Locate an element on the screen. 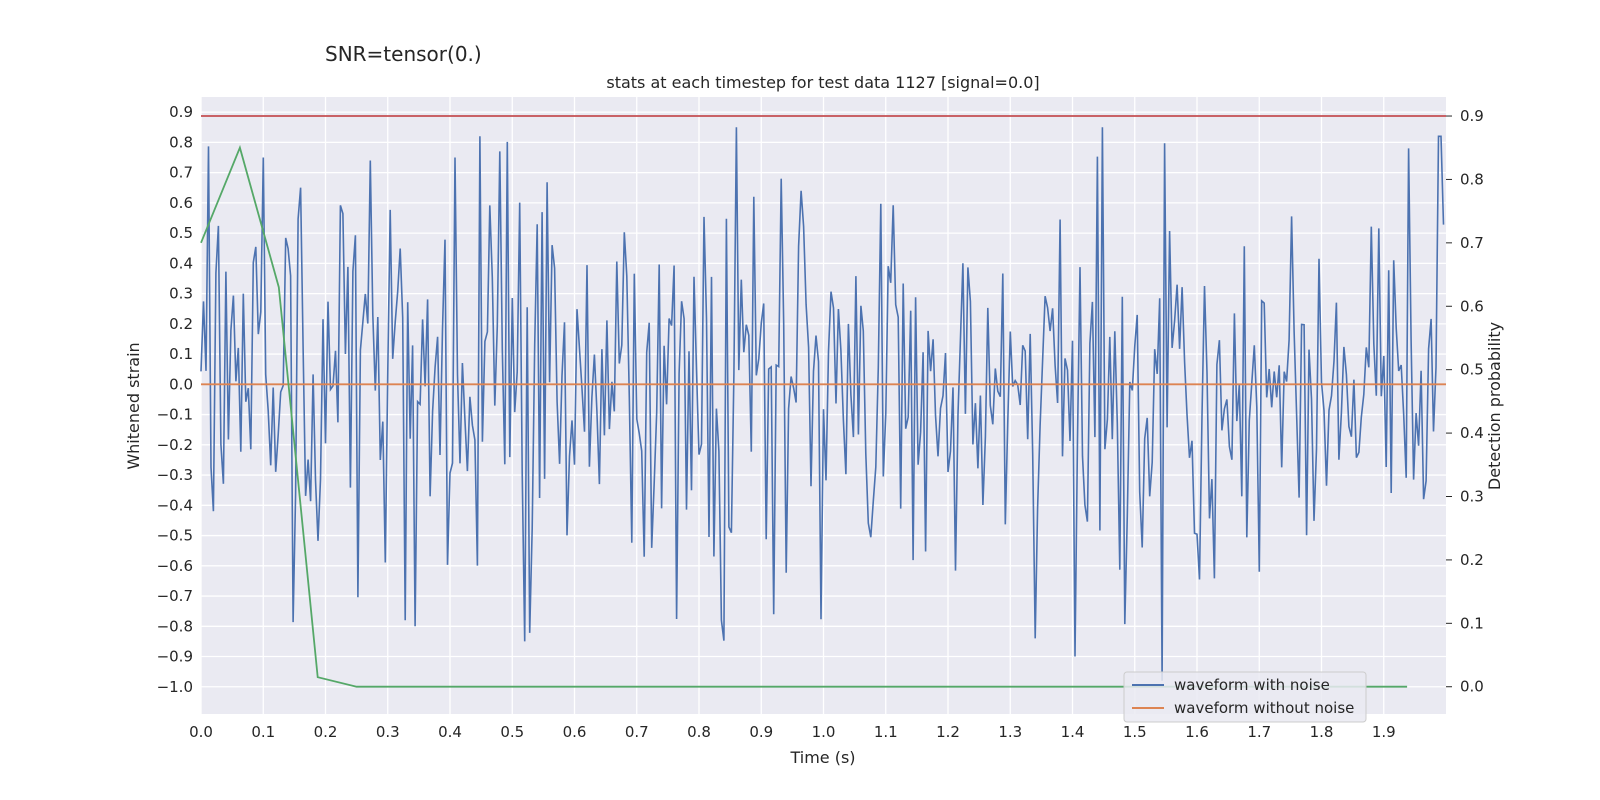 The height and width of the screenshot is (800, 1600). y-tick-label: −0.8 is located at coordinates (175, 626).